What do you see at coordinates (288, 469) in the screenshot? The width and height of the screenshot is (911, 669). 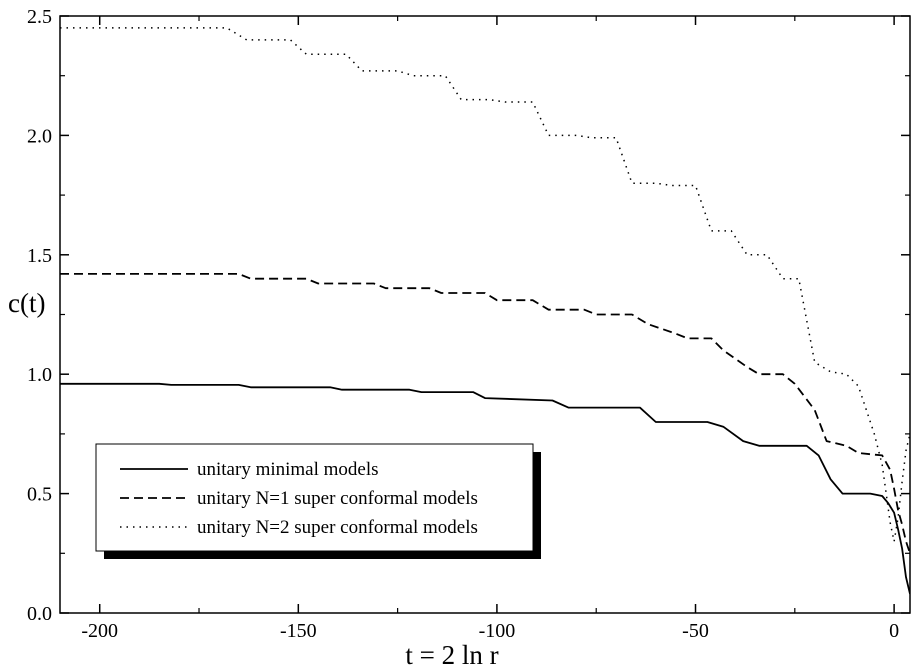 I see `legend-label-1: unitary minimal models` at bounding box center [288, 469].